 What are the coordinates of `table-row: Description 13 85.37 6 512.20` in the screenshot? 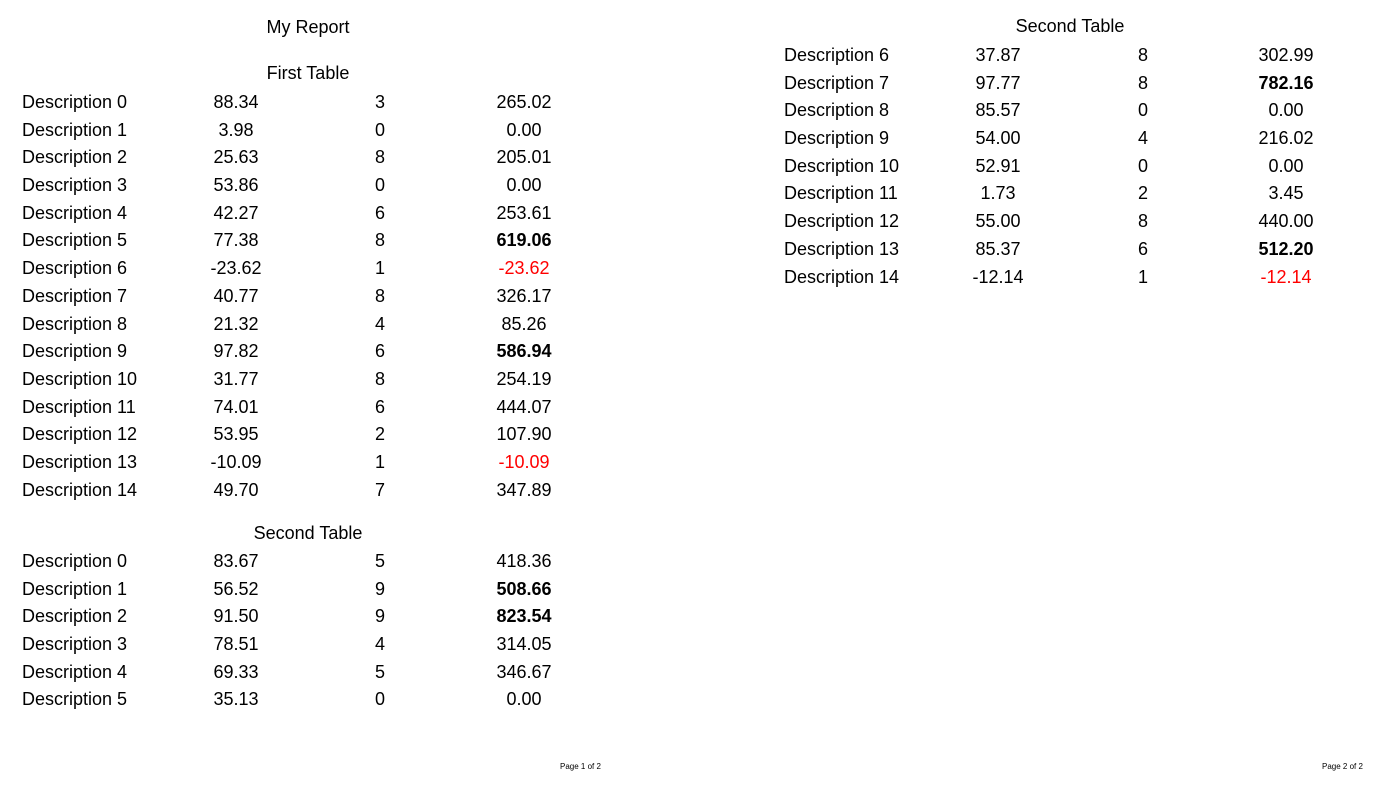 It's located at (1070, 252).